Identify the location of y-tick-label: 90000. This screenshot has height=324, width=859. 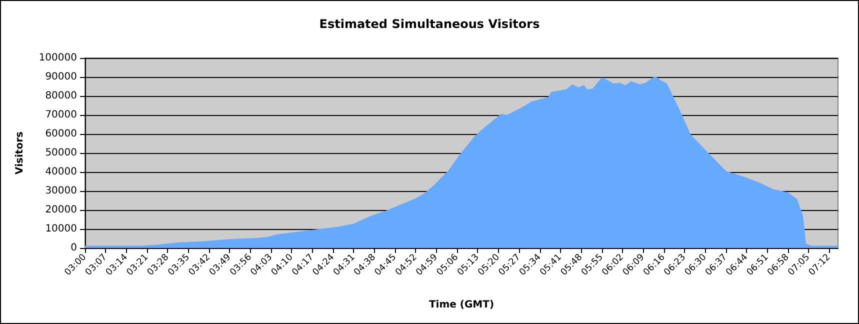
(61, 77).